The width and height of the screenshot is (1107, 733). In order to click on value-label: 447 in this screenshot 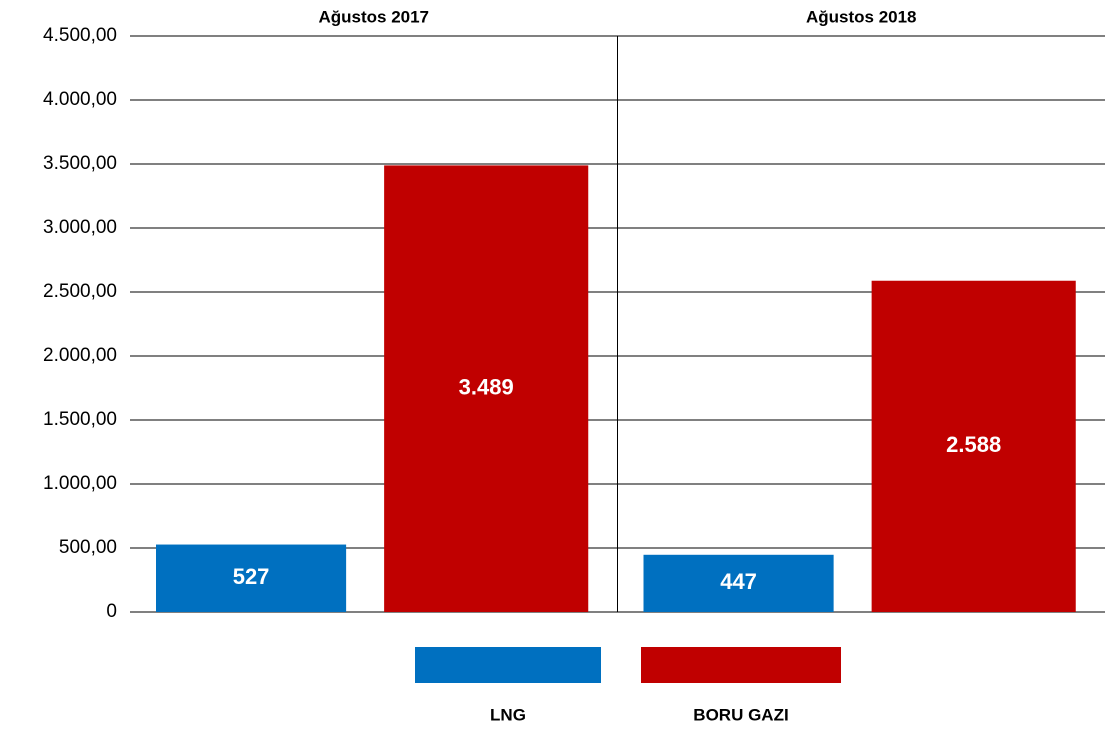, I will do `click(738, 581)`.